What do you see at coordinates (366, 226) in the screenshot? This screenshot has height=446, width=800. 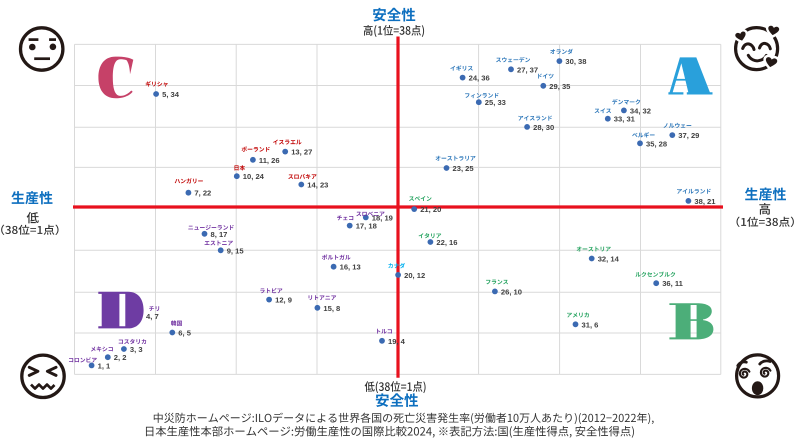 I see `svg-text: 17, 18` at bounding box center [366, 226].